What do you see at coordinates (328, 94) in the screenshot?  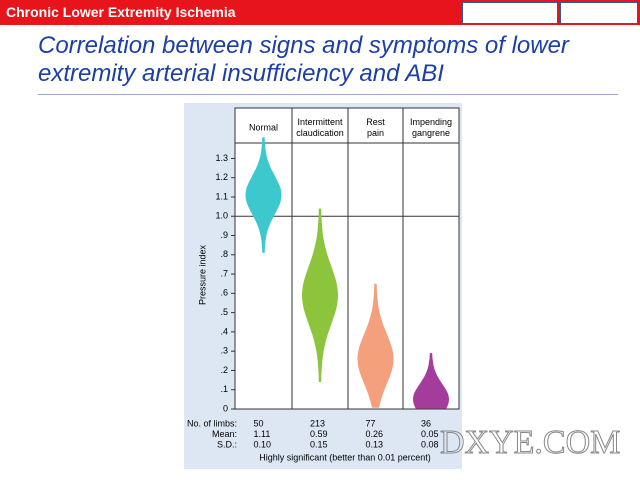 I see `divider` at bounding box center [328, 94].